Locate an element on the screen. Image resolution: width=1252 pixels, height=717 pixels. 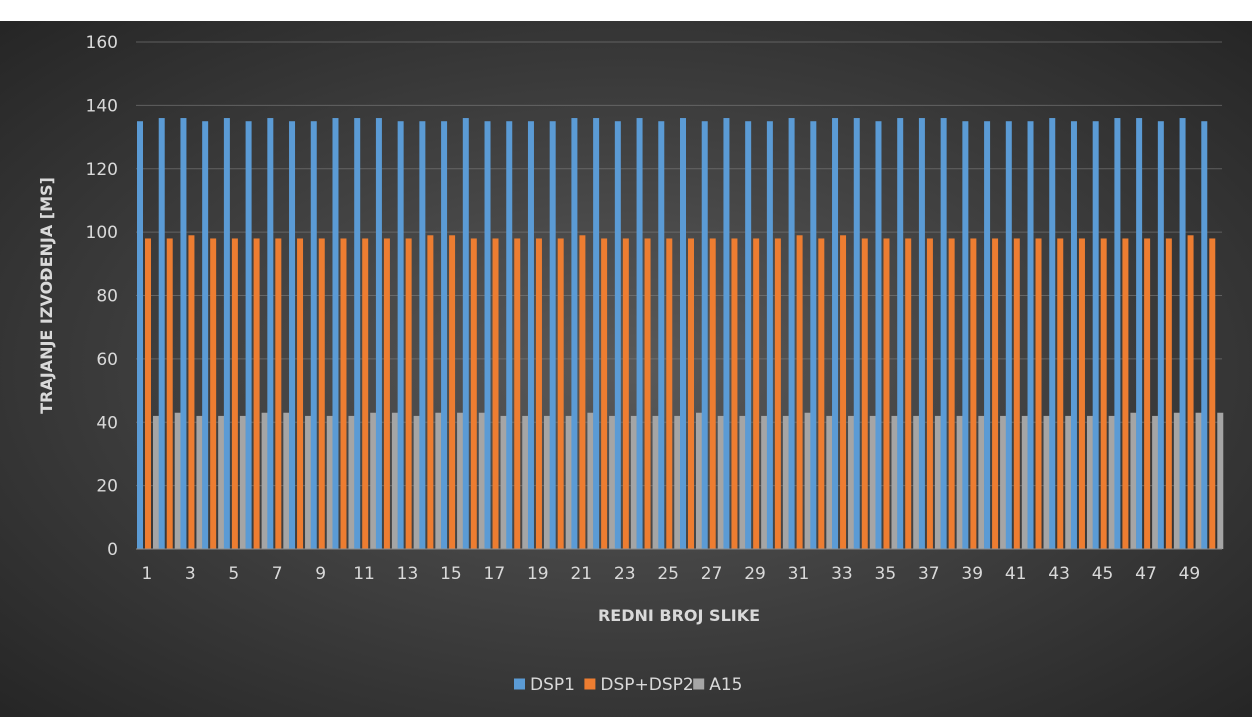
legend-label: DSP1 is located at coordinates (552, 685).